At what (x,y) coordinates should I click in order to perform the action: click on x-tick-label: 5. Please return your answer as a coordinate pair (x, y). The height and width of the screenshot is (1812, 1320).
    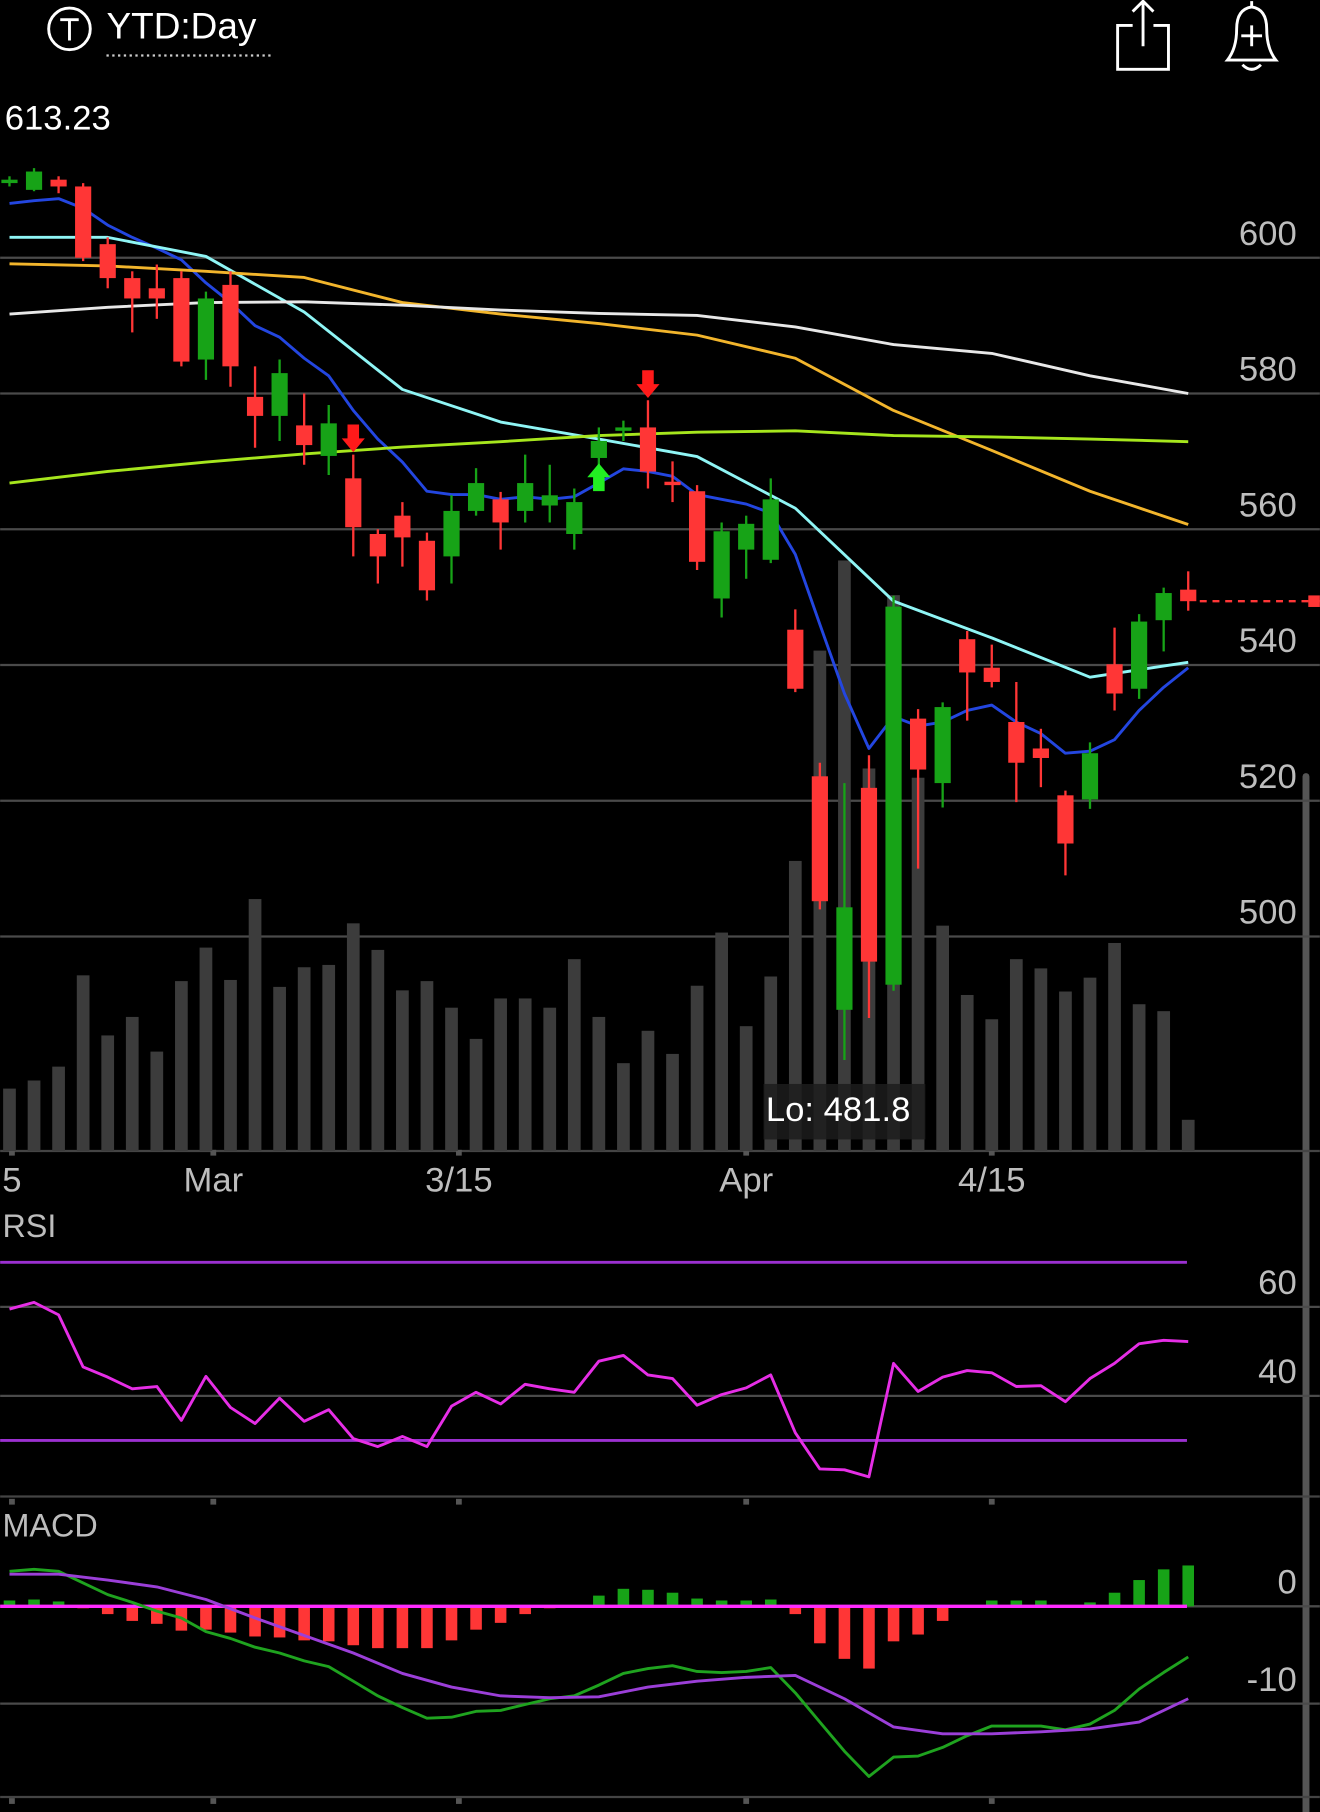
    Looking at the image, I should click on (11, 1180).